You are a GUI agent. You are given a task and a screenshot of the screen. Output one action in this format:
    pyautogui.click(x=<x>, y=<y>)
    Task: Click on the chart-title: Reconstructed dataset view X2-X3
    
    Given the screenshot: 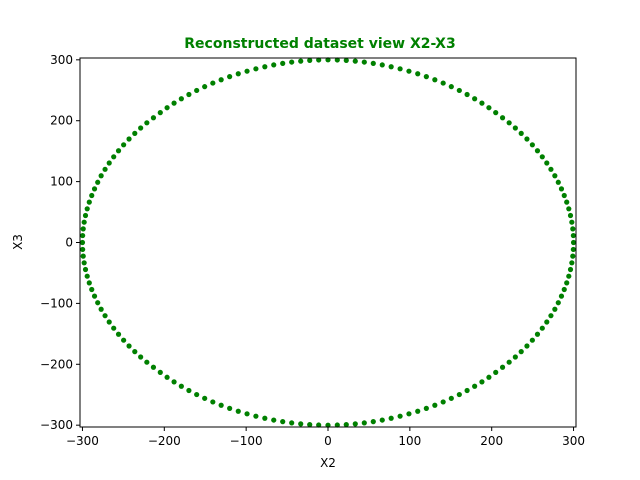 What is the action you would take?
    pyautogui.click(x=319, y=44)
    